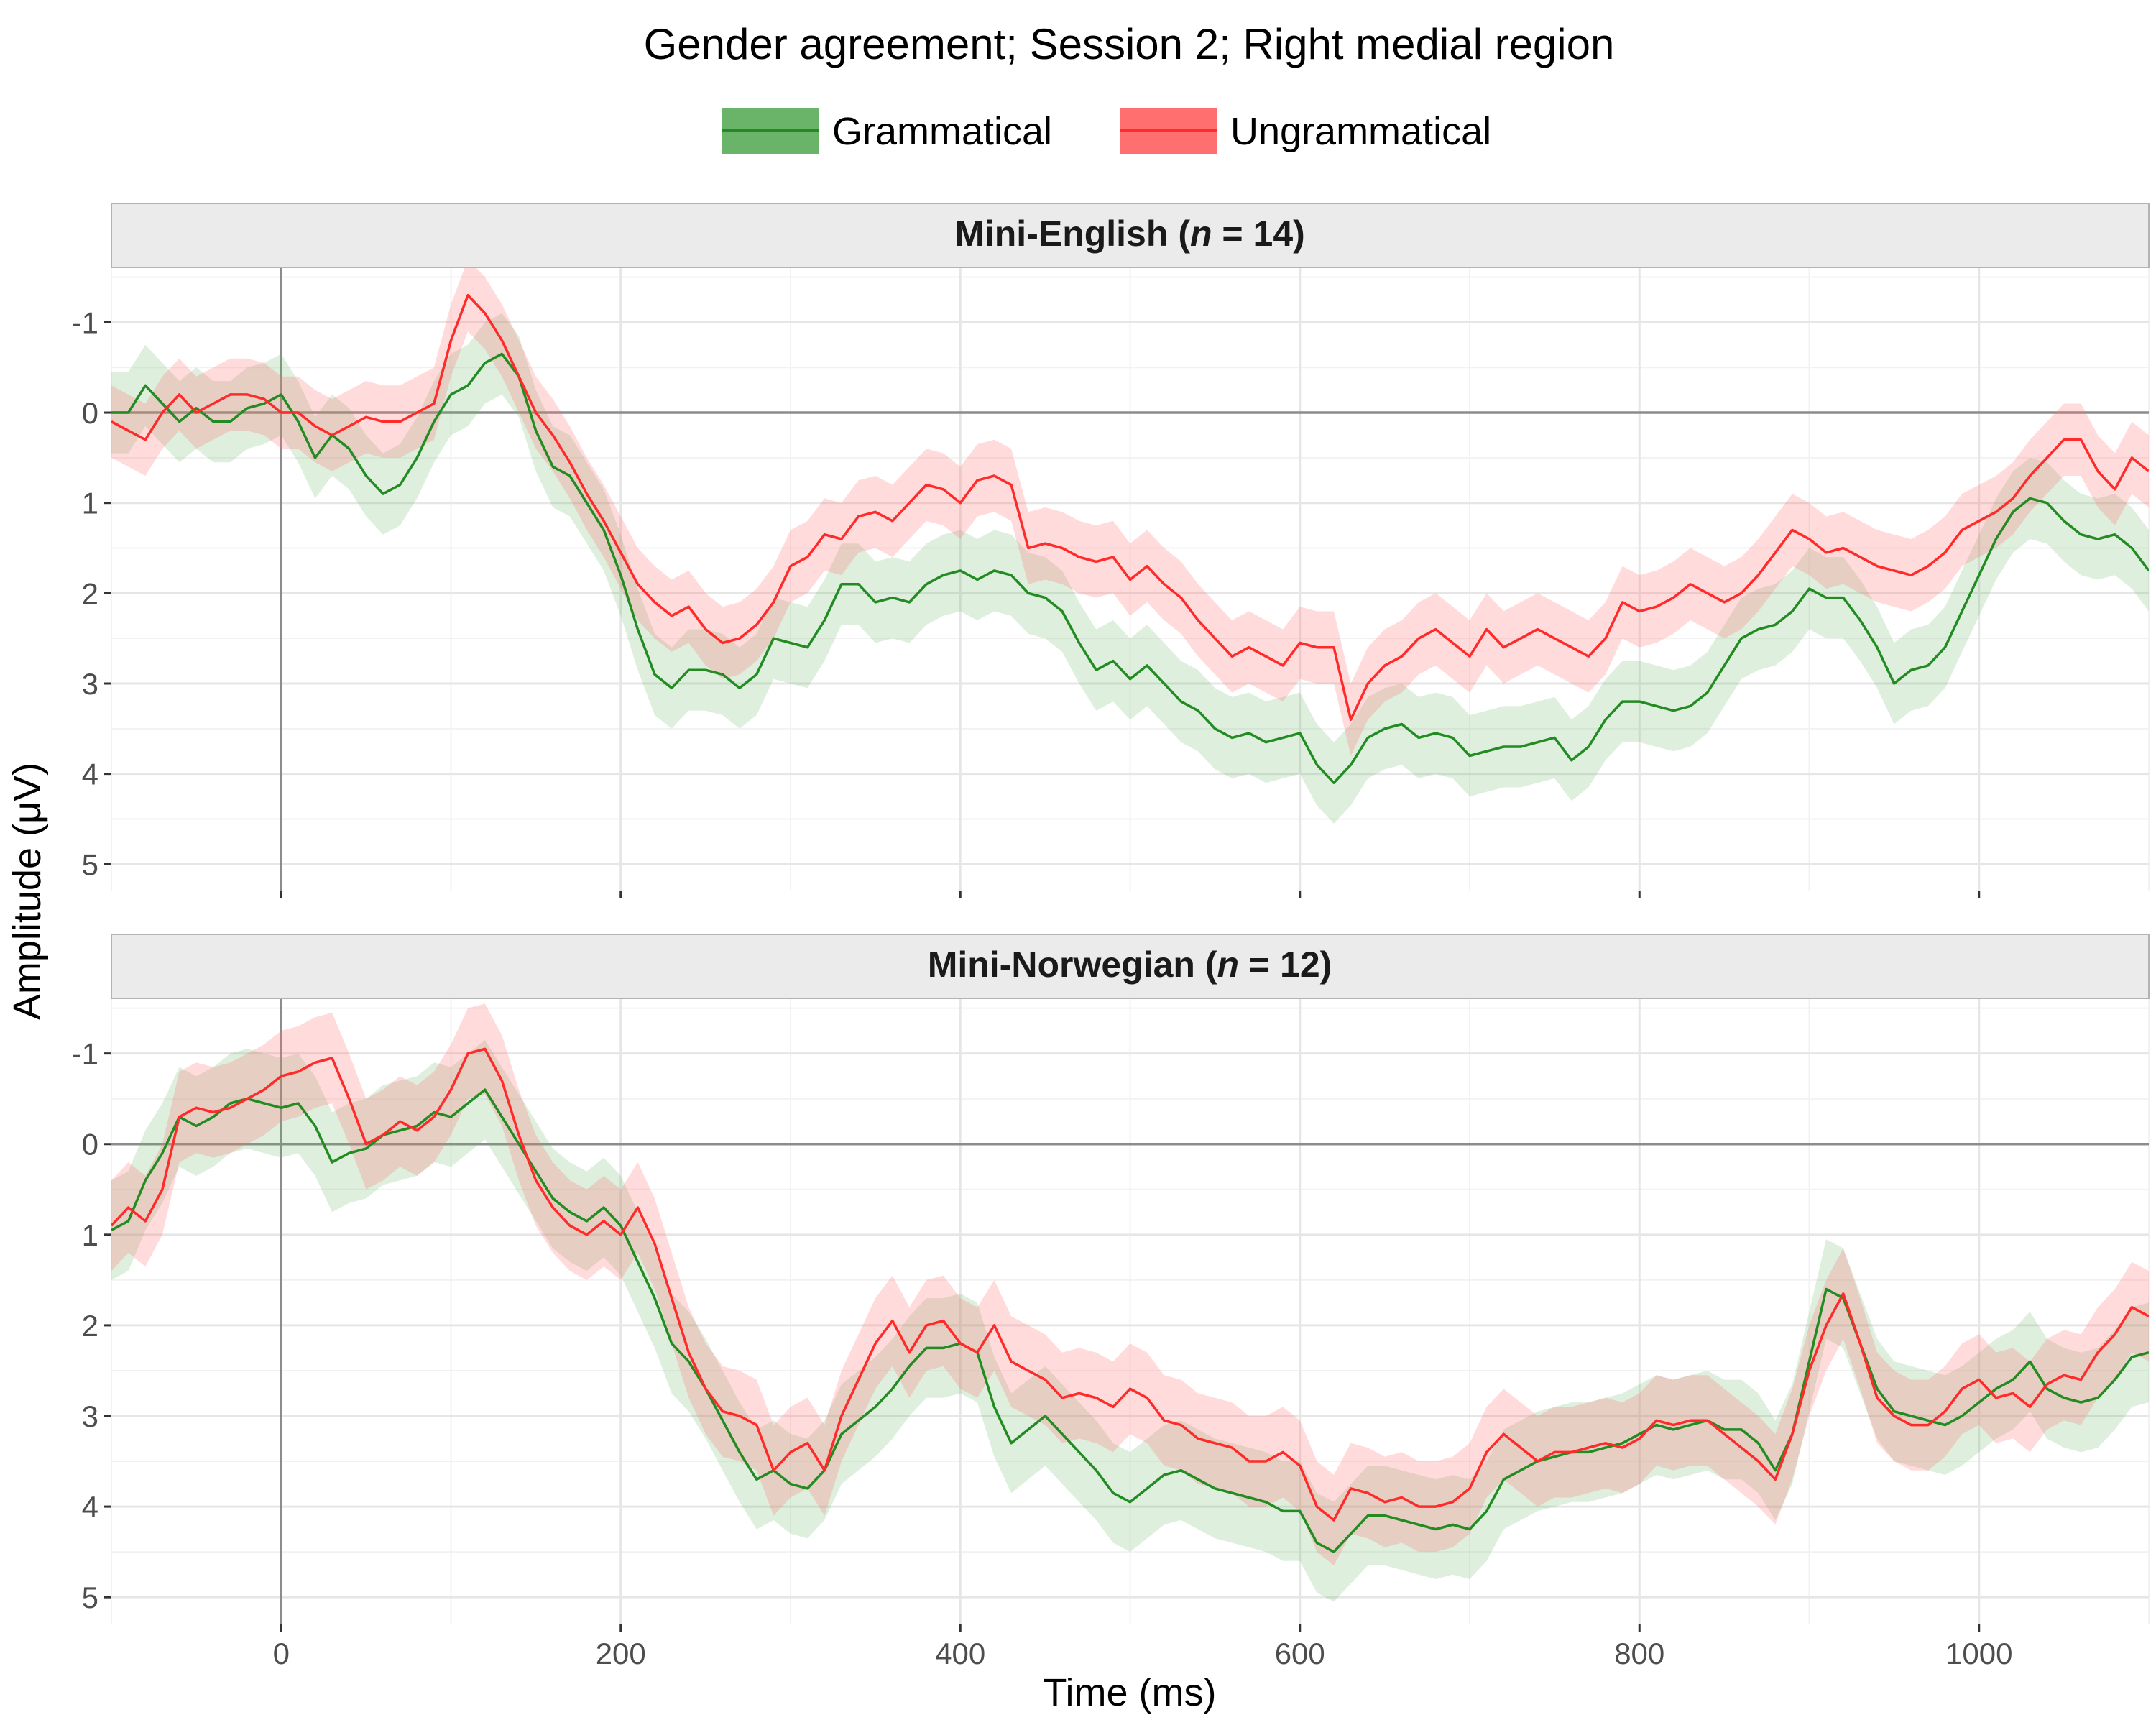 The width and height of the screenshot is (2156, 1725). I want to click on panel-top-strip: Mini-English (n = 14), so click(1130, 236).